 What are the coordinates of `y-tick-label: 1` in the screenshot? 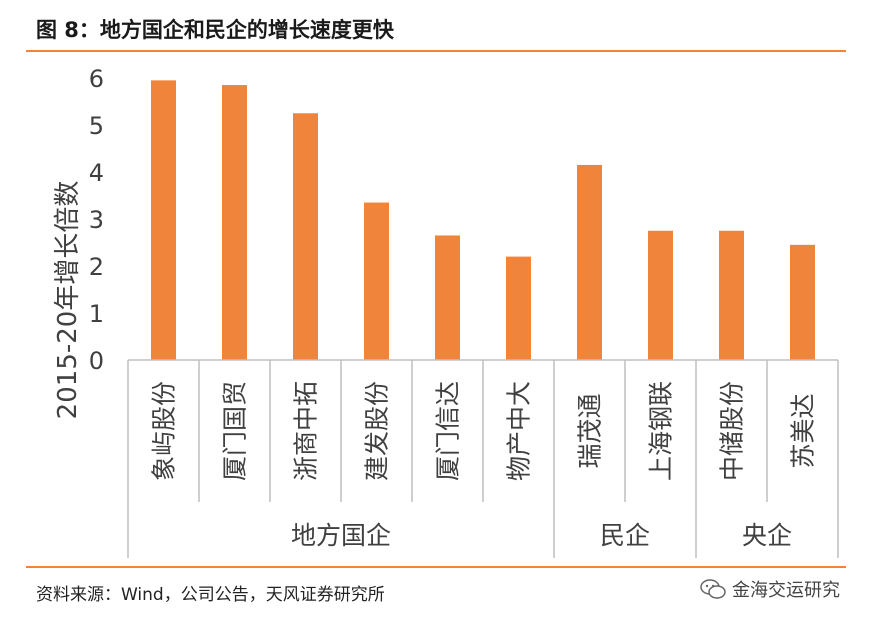 It's located at (96, 314).